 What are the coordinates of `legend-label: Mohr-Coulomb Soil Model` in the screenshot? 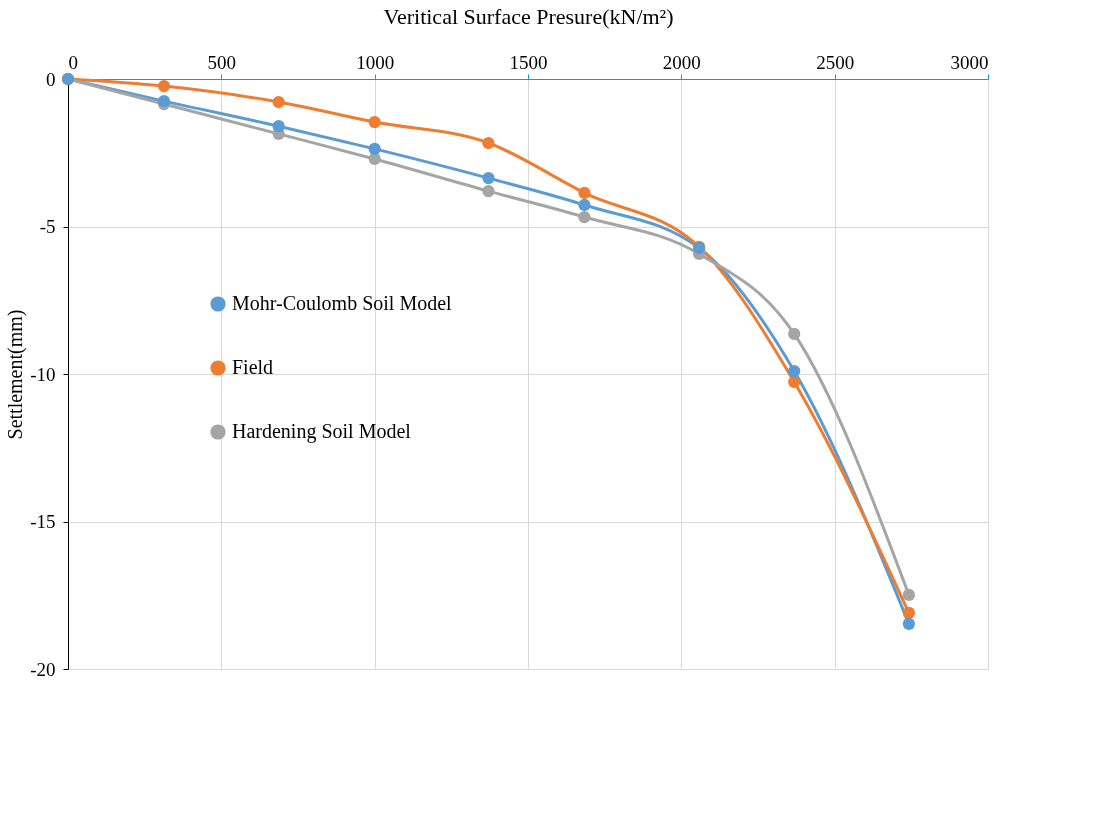 It's located at (342, 303).